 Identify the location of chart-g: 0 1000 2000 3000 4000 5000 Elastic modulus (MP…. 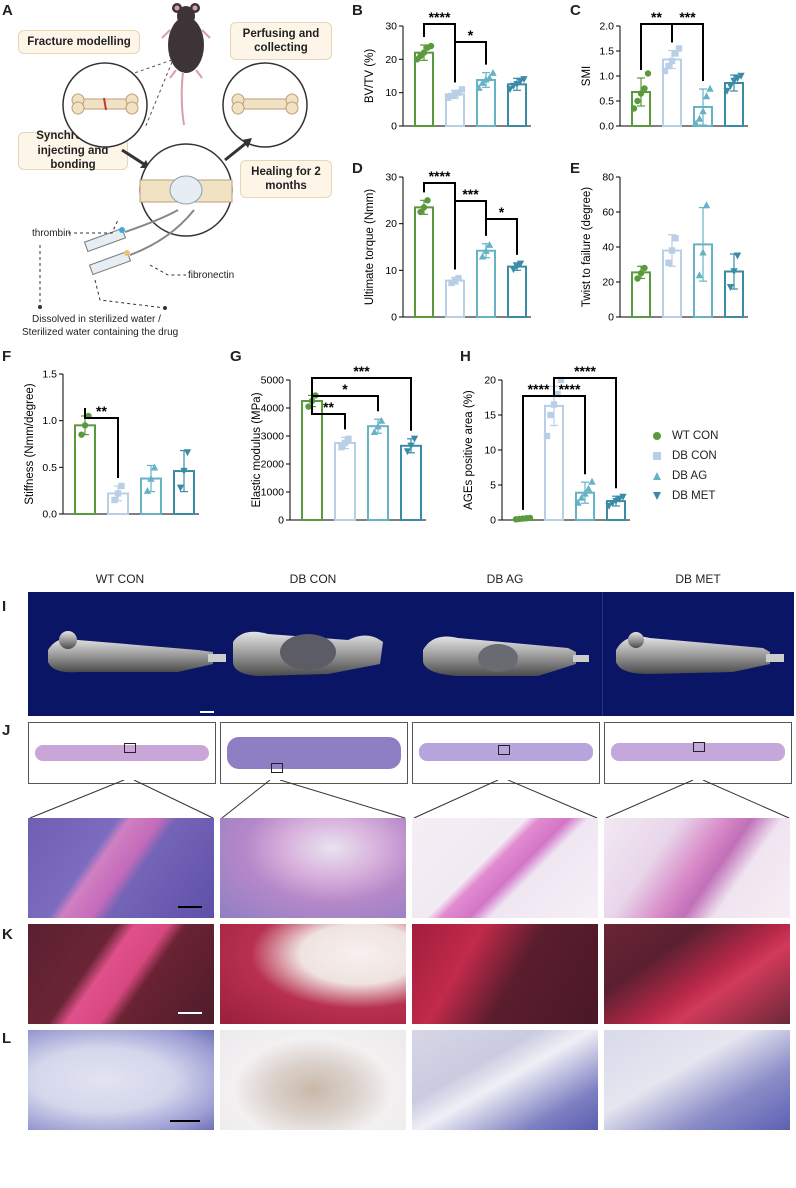
(338, 445).